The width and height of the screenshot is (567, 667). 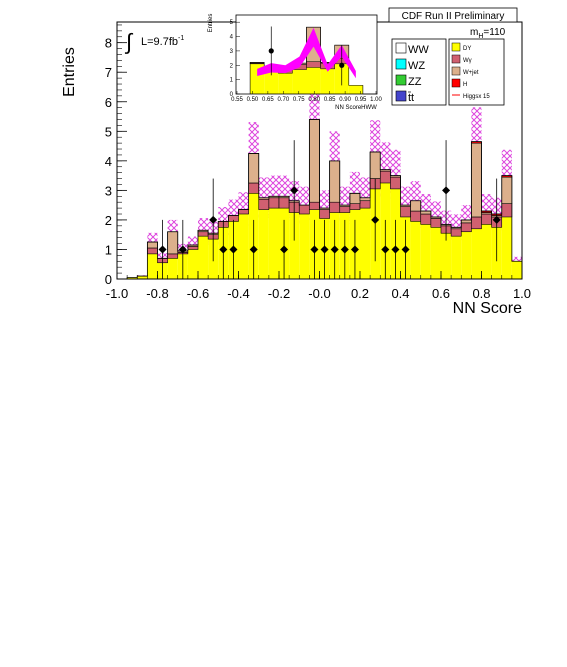 I want to click on legend-label: W+jet, so click(x=471, y=73).